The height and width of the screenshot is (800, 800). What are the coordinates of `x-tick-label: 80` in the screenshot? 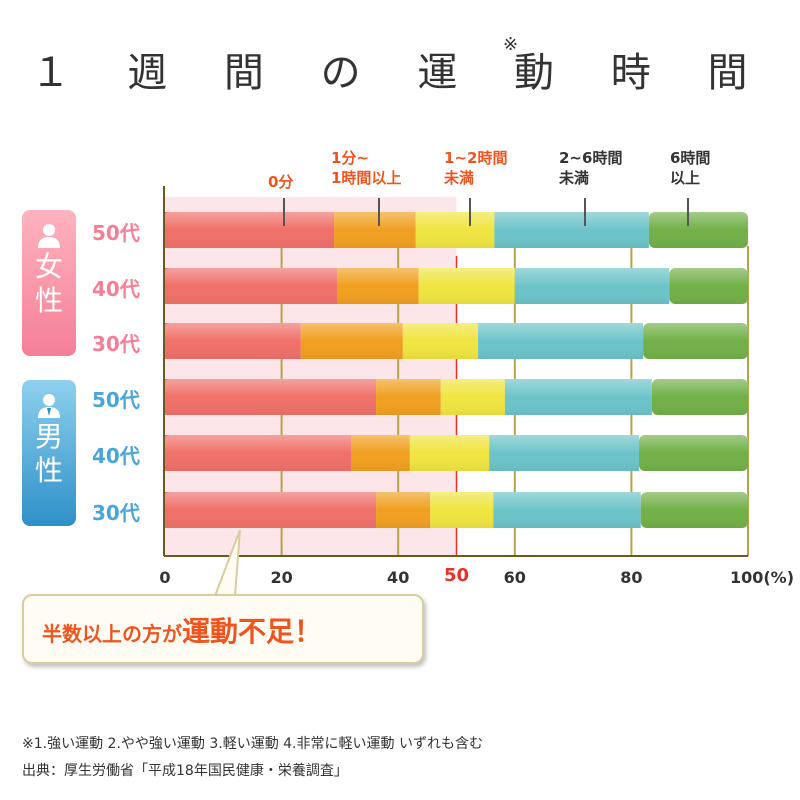 It's located at (631, 577).